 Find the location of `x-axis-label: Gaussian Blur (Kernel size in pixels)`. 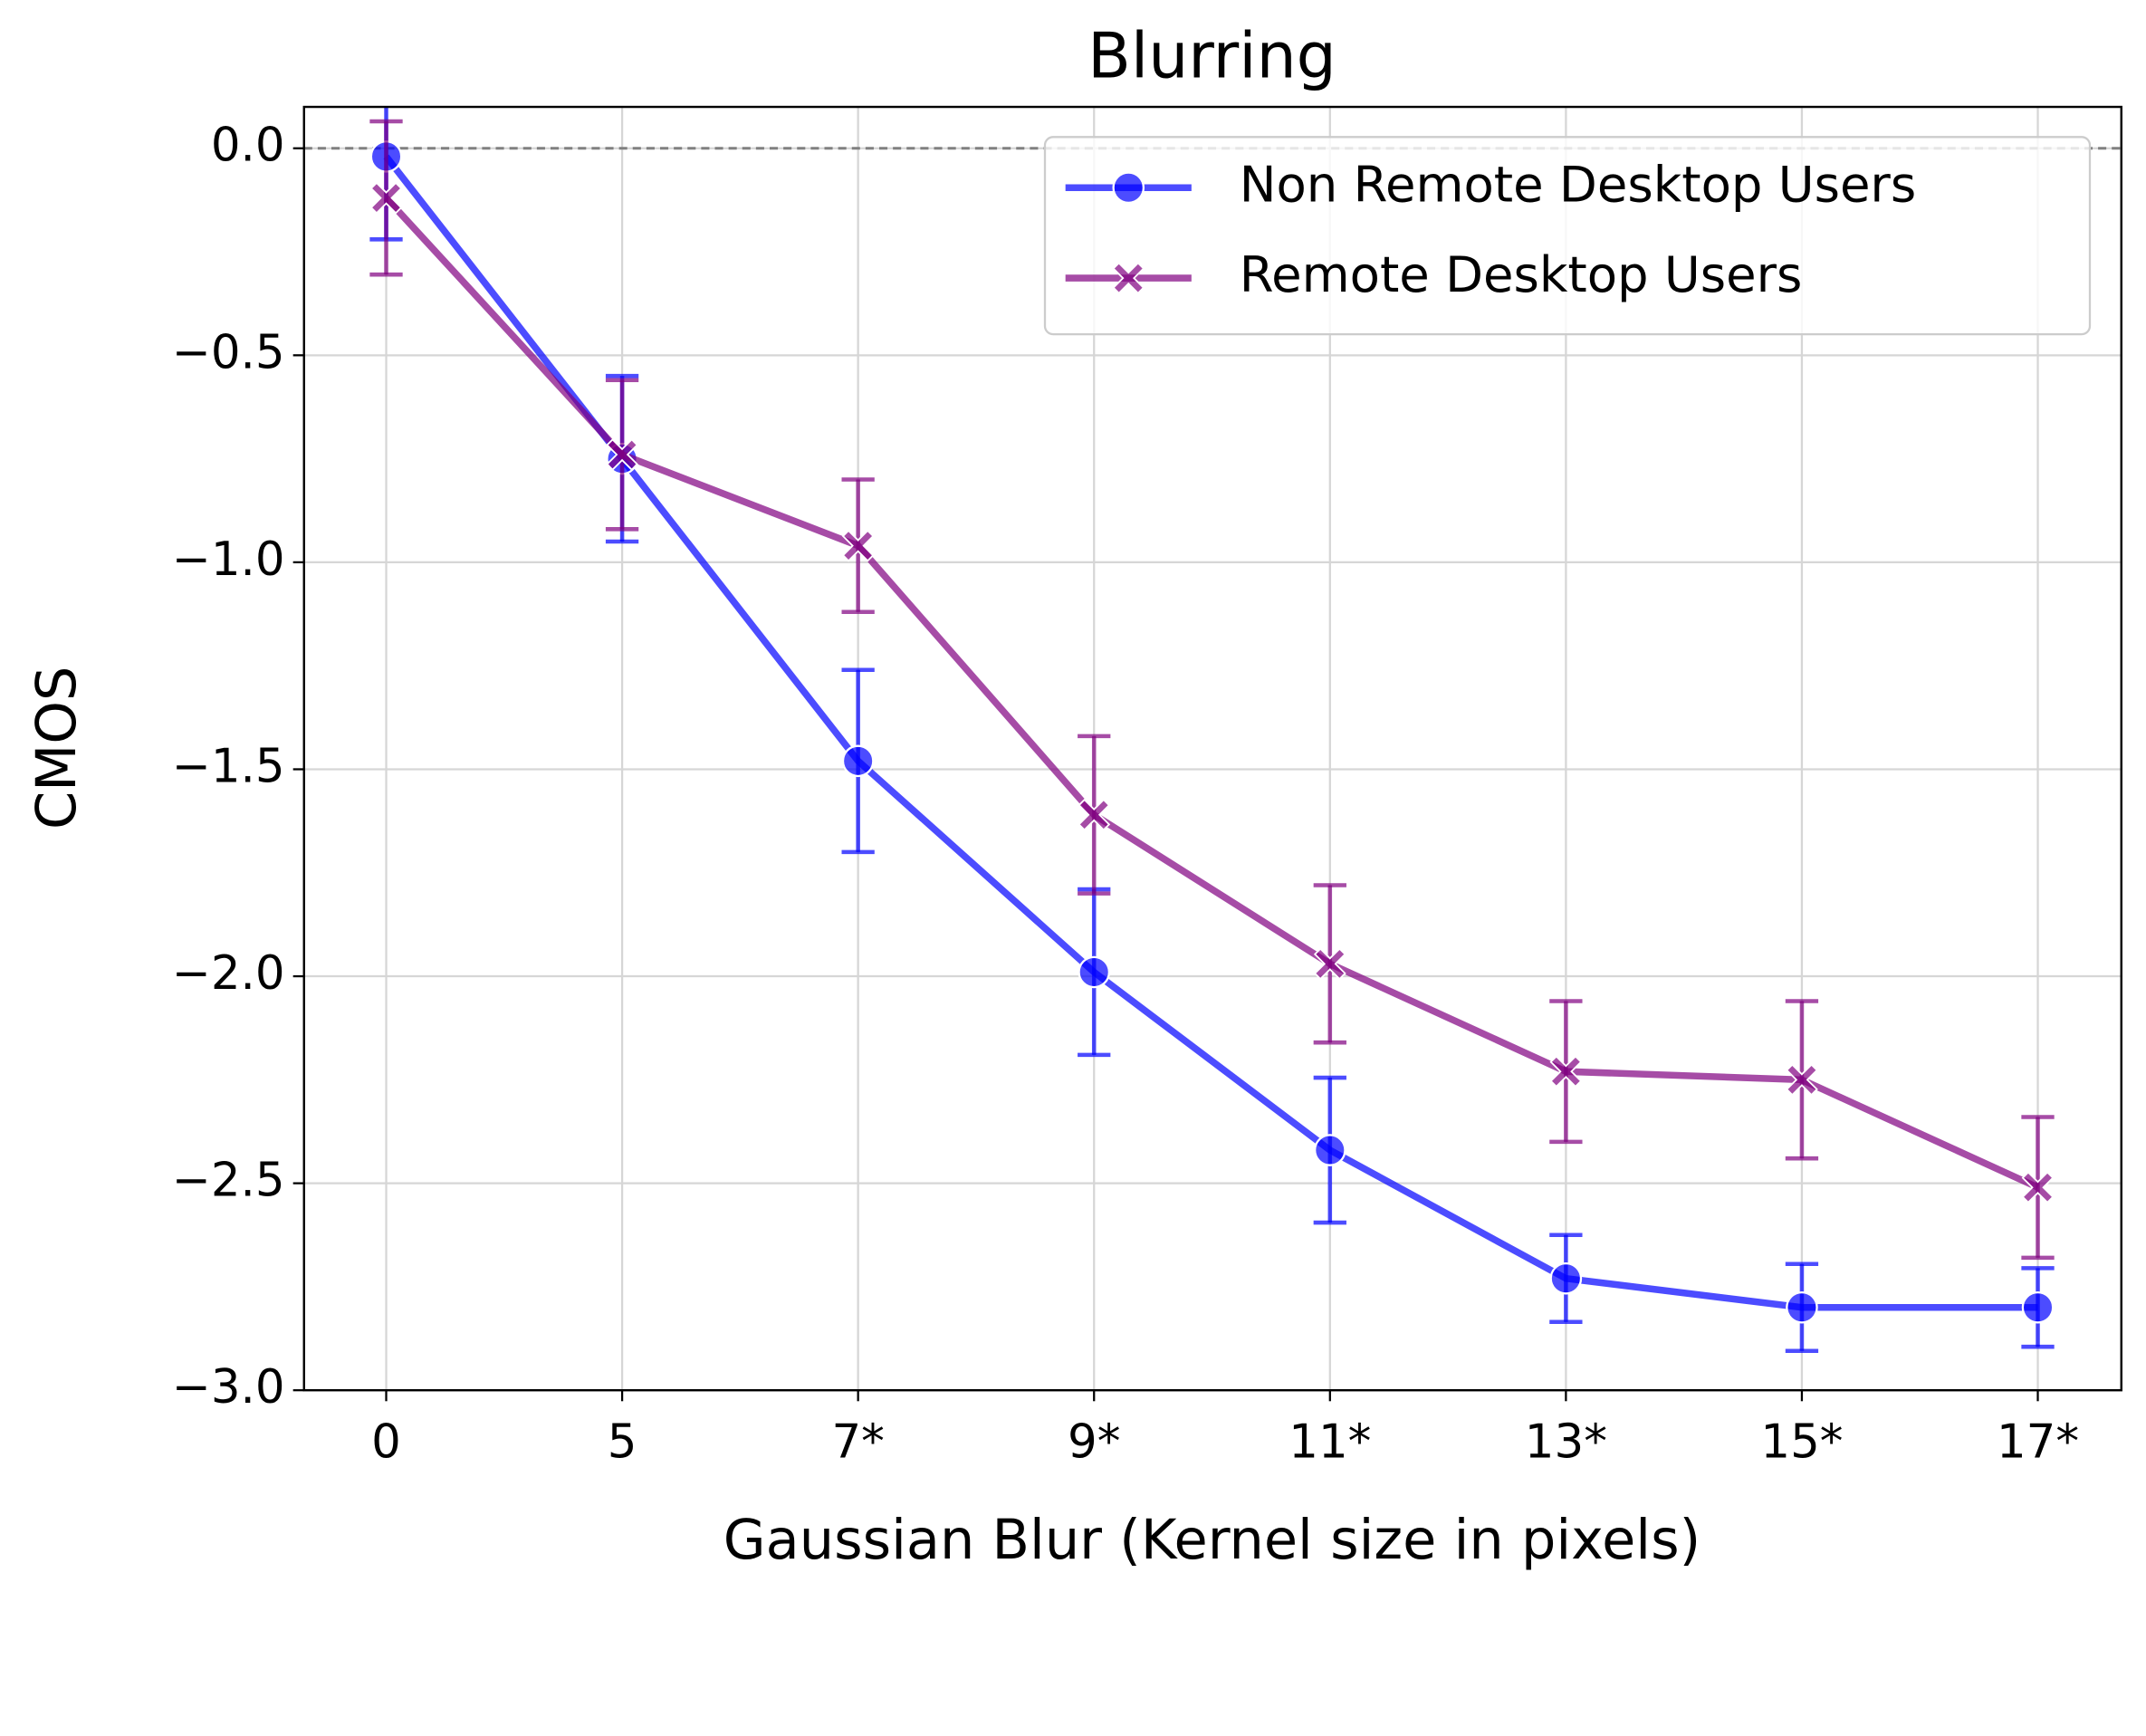

x-axis-label: Gaussian Blur (Kernel size in pixels) is located at coordinates (1212, 1540).